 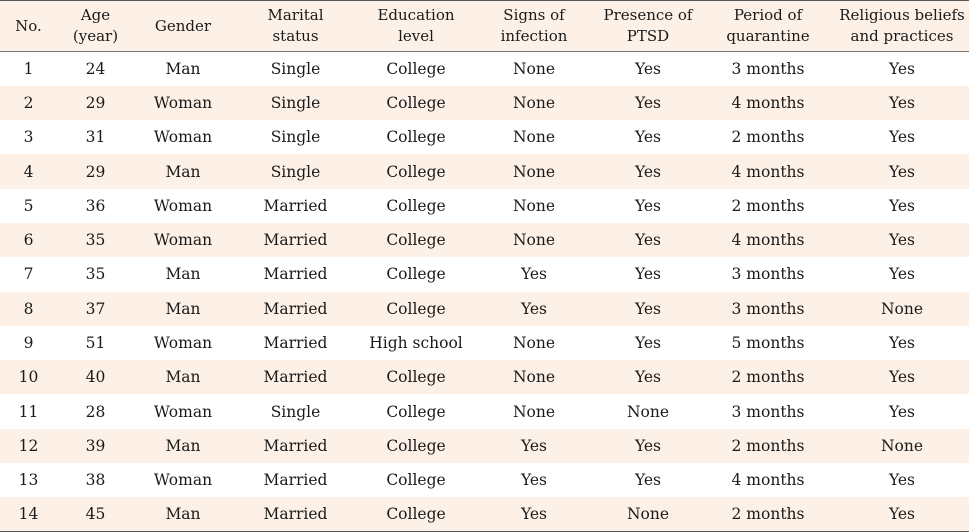 What do you see at coordinates (295, 15) in the screenshot?
I see `column-header-line: Marital` at bounding box center [295, 15].